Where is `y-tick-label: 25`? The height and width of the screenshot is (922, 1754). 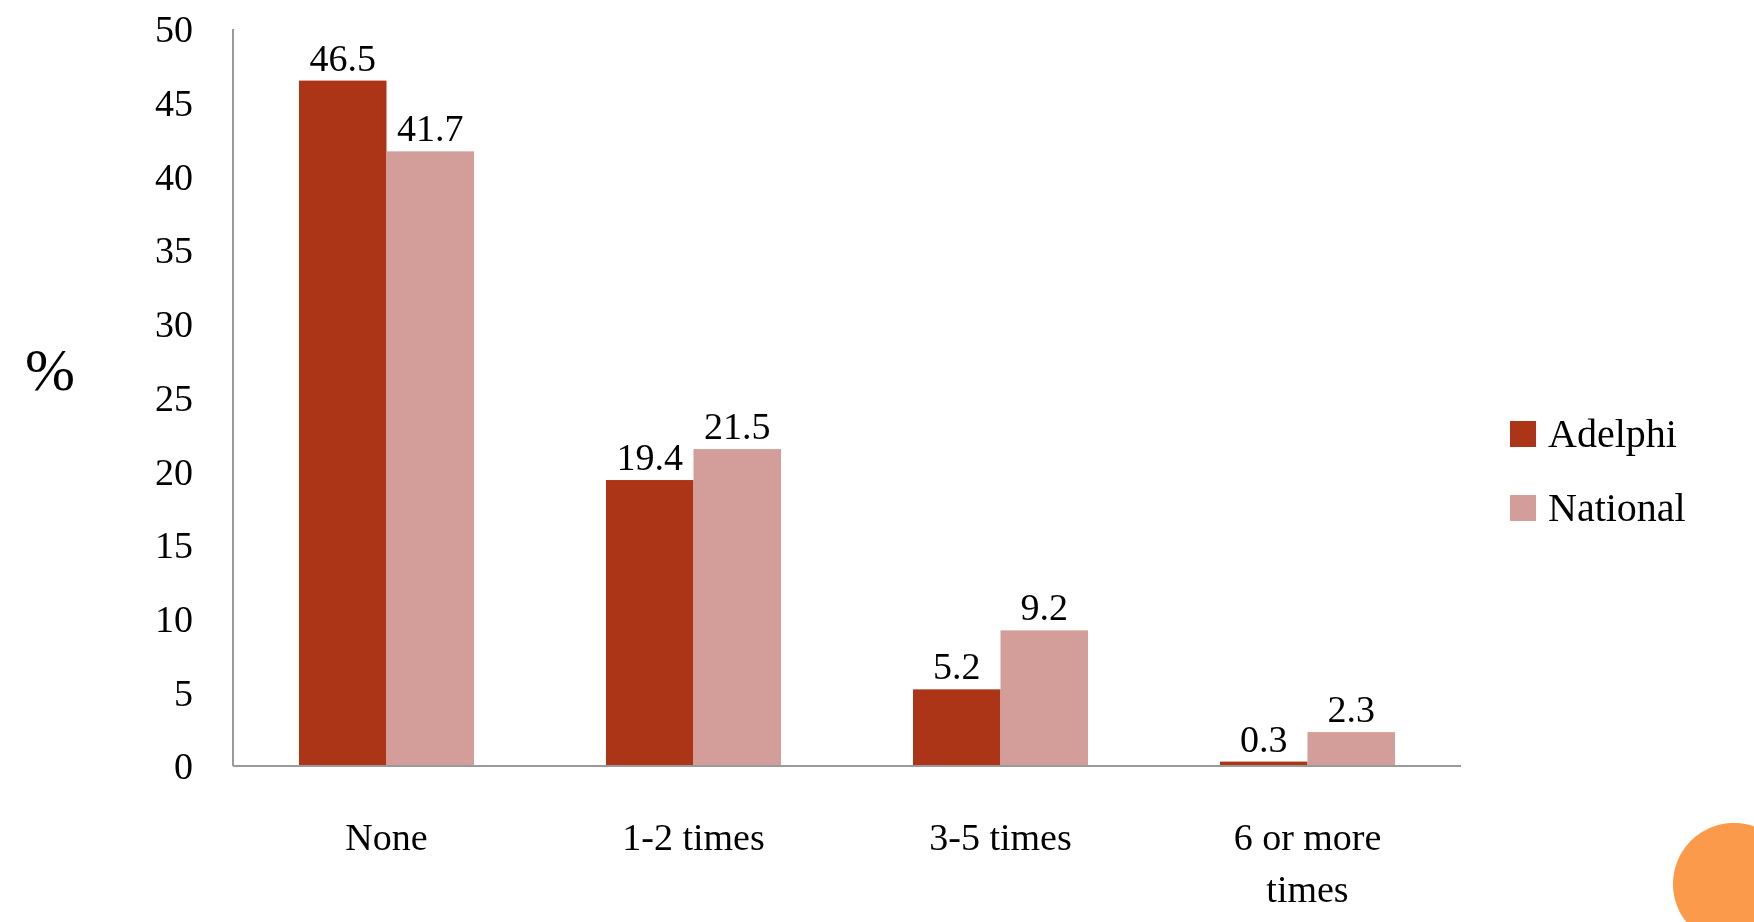 y-tick-label: 25 is located at coordinates (174, 397).